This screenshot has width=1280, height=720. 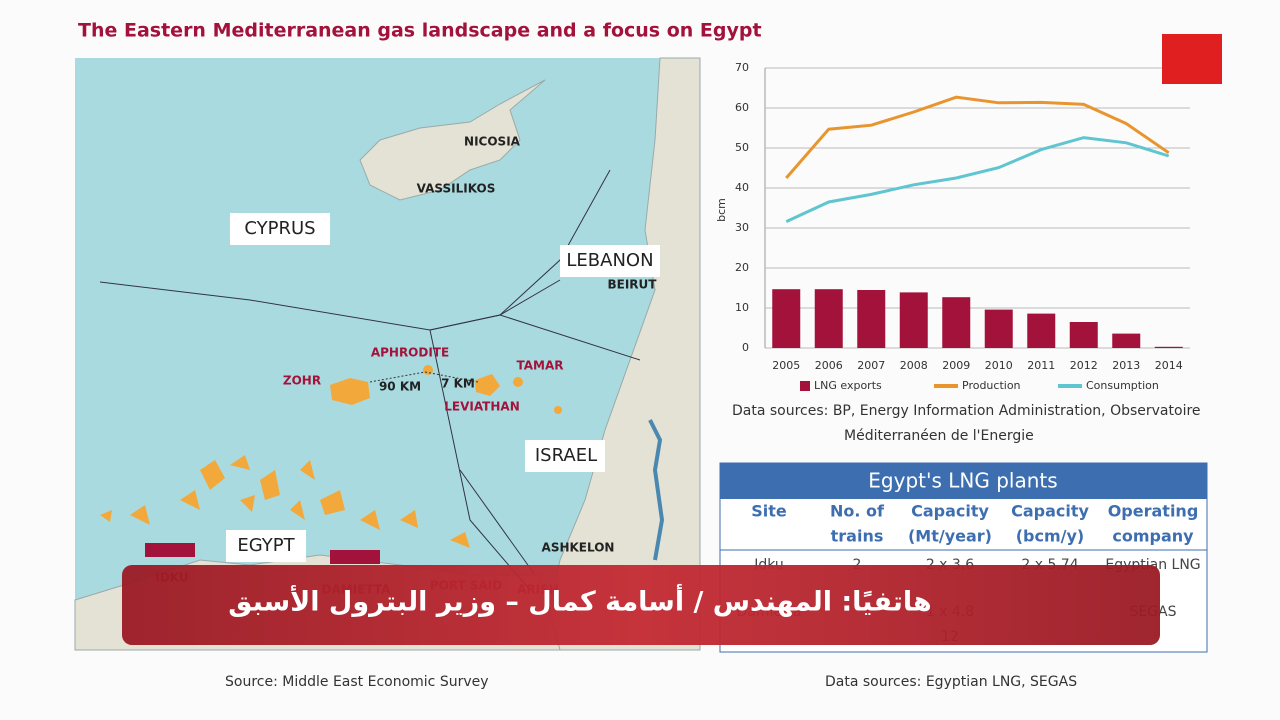 What do you see at coordinates (452, 140) in the screenshot?
I see `cyprus-land` at bounding box center [452, 140].